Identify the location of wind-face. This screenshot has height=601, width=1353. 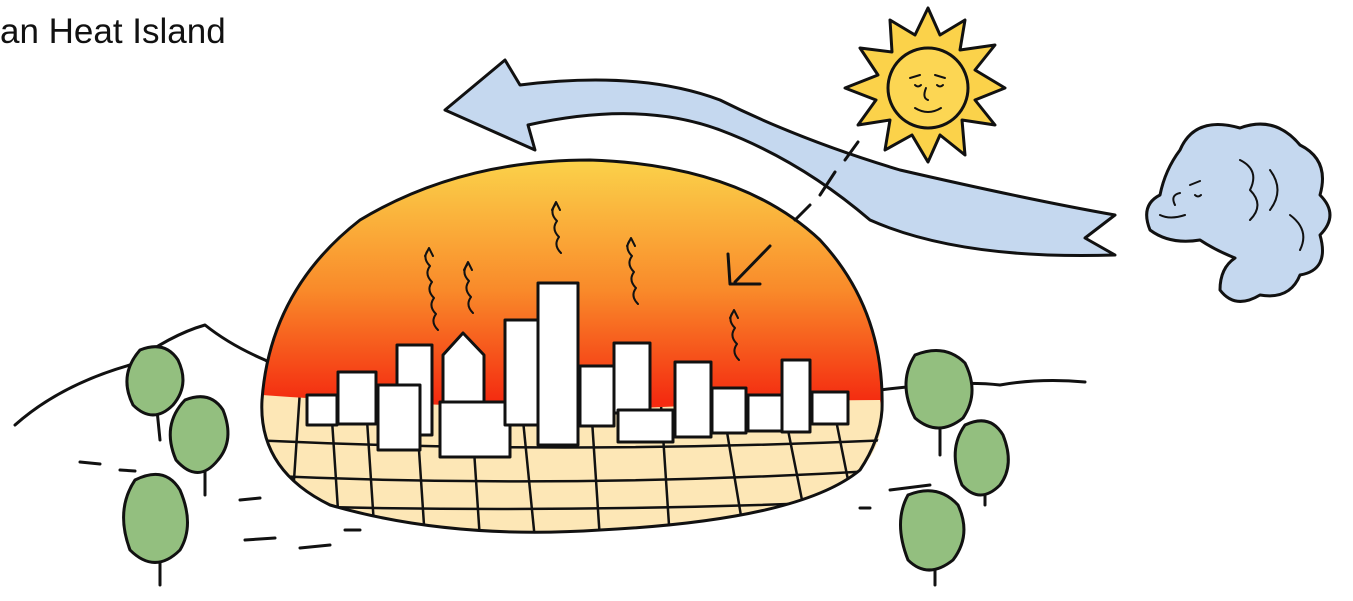
(1238, 212).